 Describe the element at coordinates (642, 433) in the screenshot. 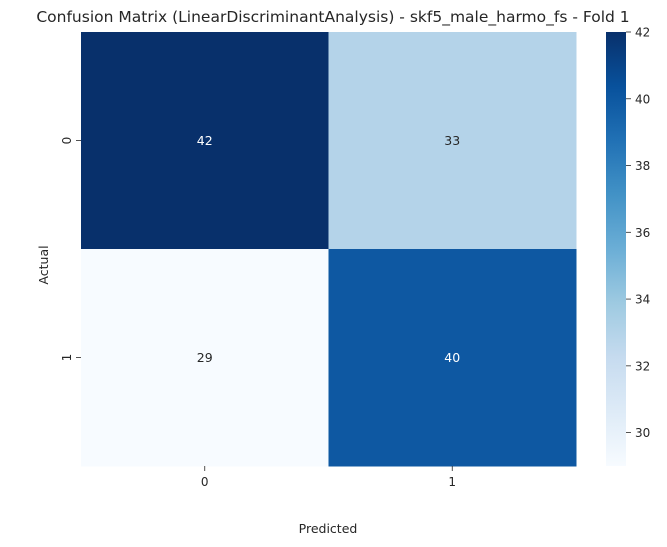

I see `colorbar-tick-label-0: 30` at that location.